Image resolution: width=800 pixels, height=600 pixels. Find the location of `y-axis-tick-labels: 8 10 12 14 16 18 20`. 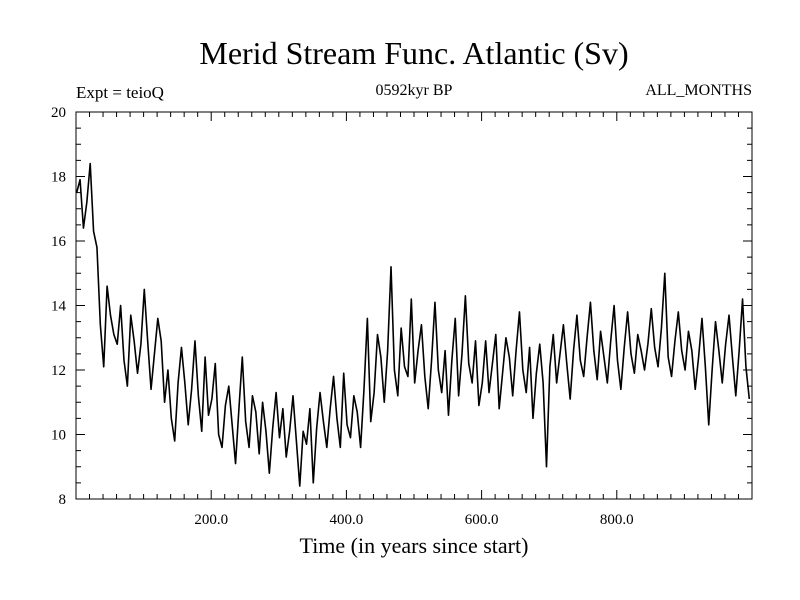

y-axis-tick-labels: 8 10 12 14 16 18 20 is located at coordinates (59, 306).